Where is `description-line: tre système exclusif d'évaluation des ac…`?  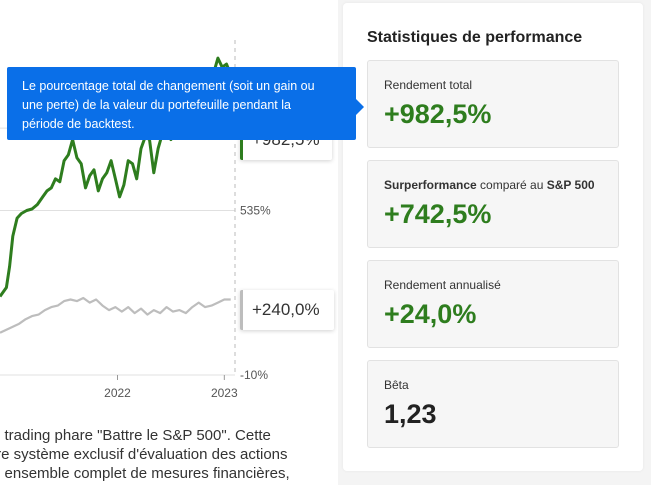
description-line: tre système exclusif d'évaluation des ac… is located at coordinates (144, 454).